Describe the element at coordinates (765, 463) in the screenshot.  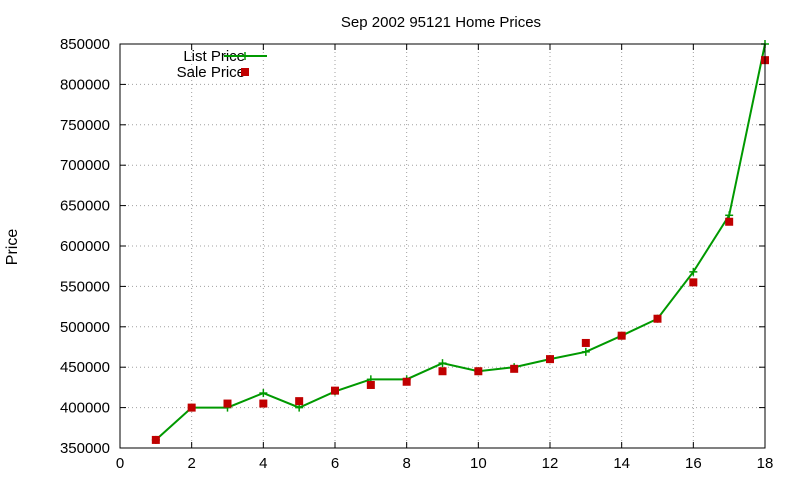
I see `x-tick-label: 18` at that location.